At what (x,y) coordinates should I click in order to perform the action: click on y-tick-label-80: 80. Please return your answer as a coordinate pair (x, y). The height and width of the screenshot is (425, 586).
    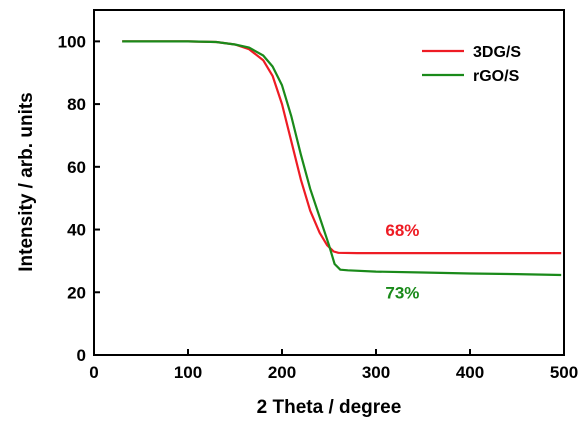
    Looking at the image, I should click on (76, 104).